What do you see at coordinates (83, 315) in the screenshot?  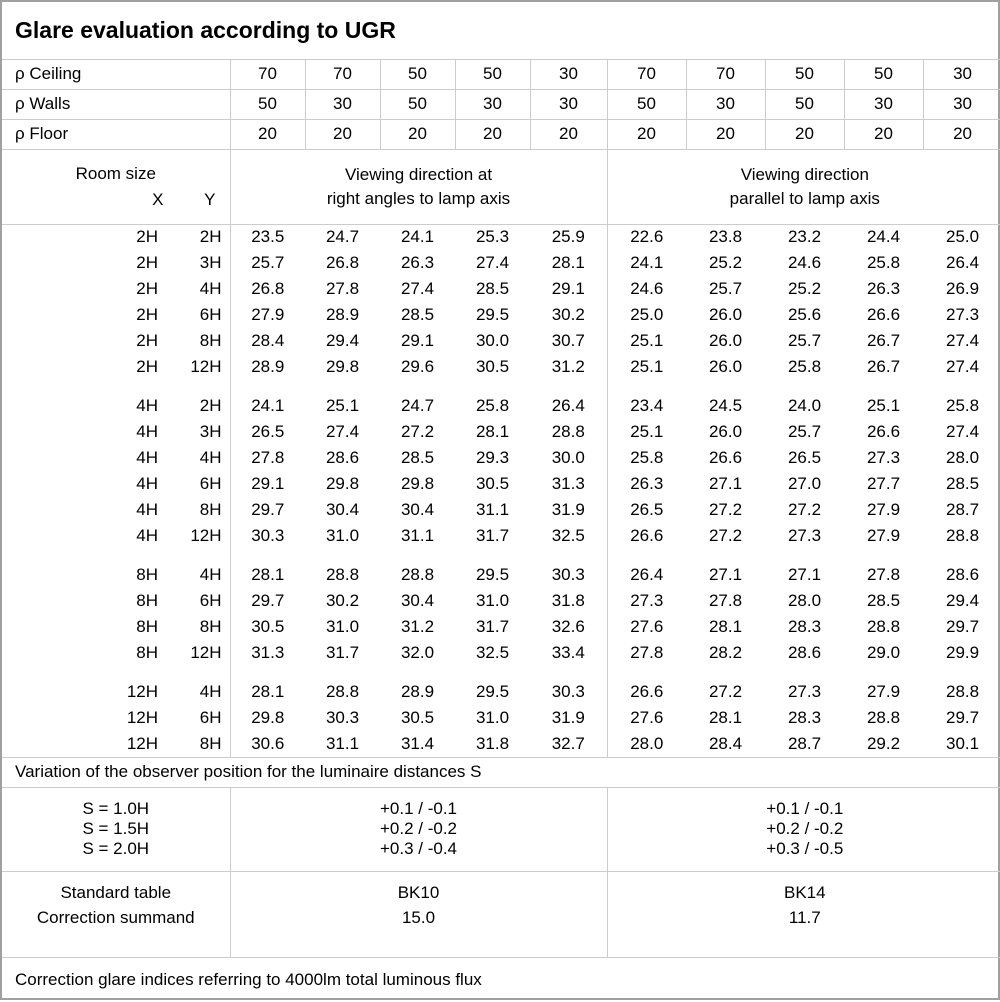 I see `room-x-value: 2H` at bounding box center [83, 315].